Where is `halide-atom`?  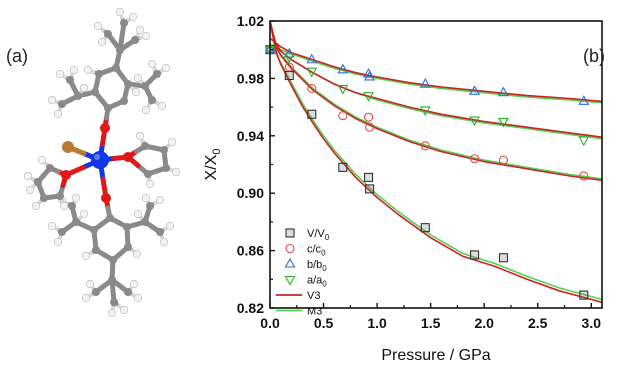 halide-atom is located at coordinates (68, 147).